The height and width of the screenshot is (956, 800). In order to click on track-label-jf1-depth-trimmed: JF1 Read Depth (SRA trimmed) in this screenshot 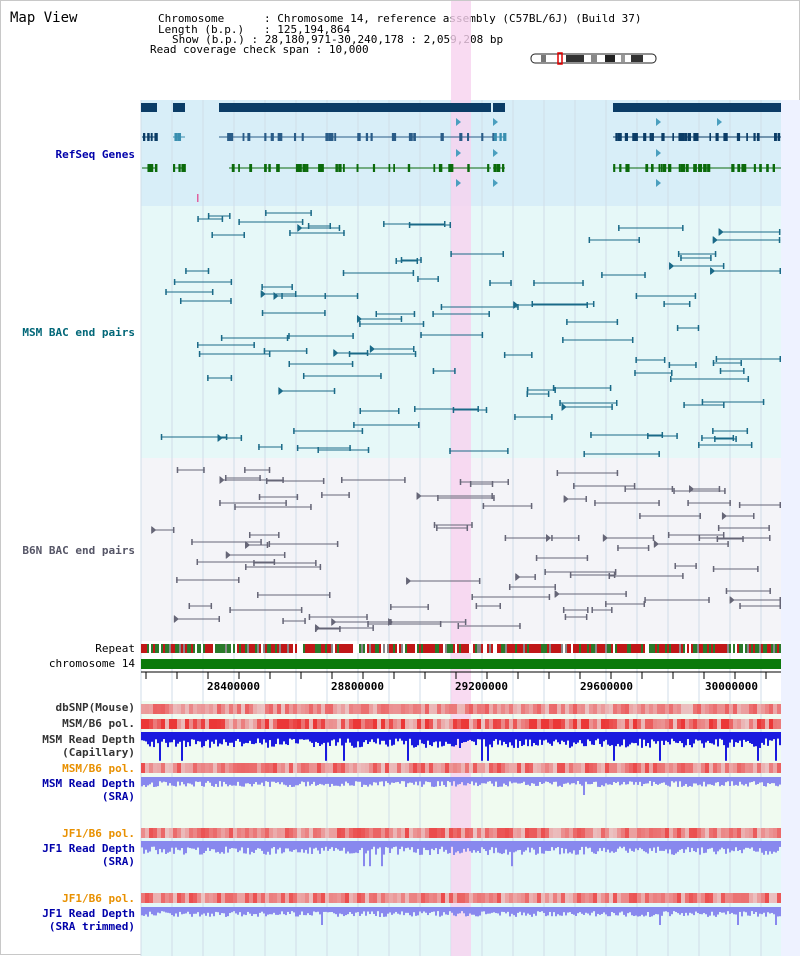, I will do `click(88, 920)`.